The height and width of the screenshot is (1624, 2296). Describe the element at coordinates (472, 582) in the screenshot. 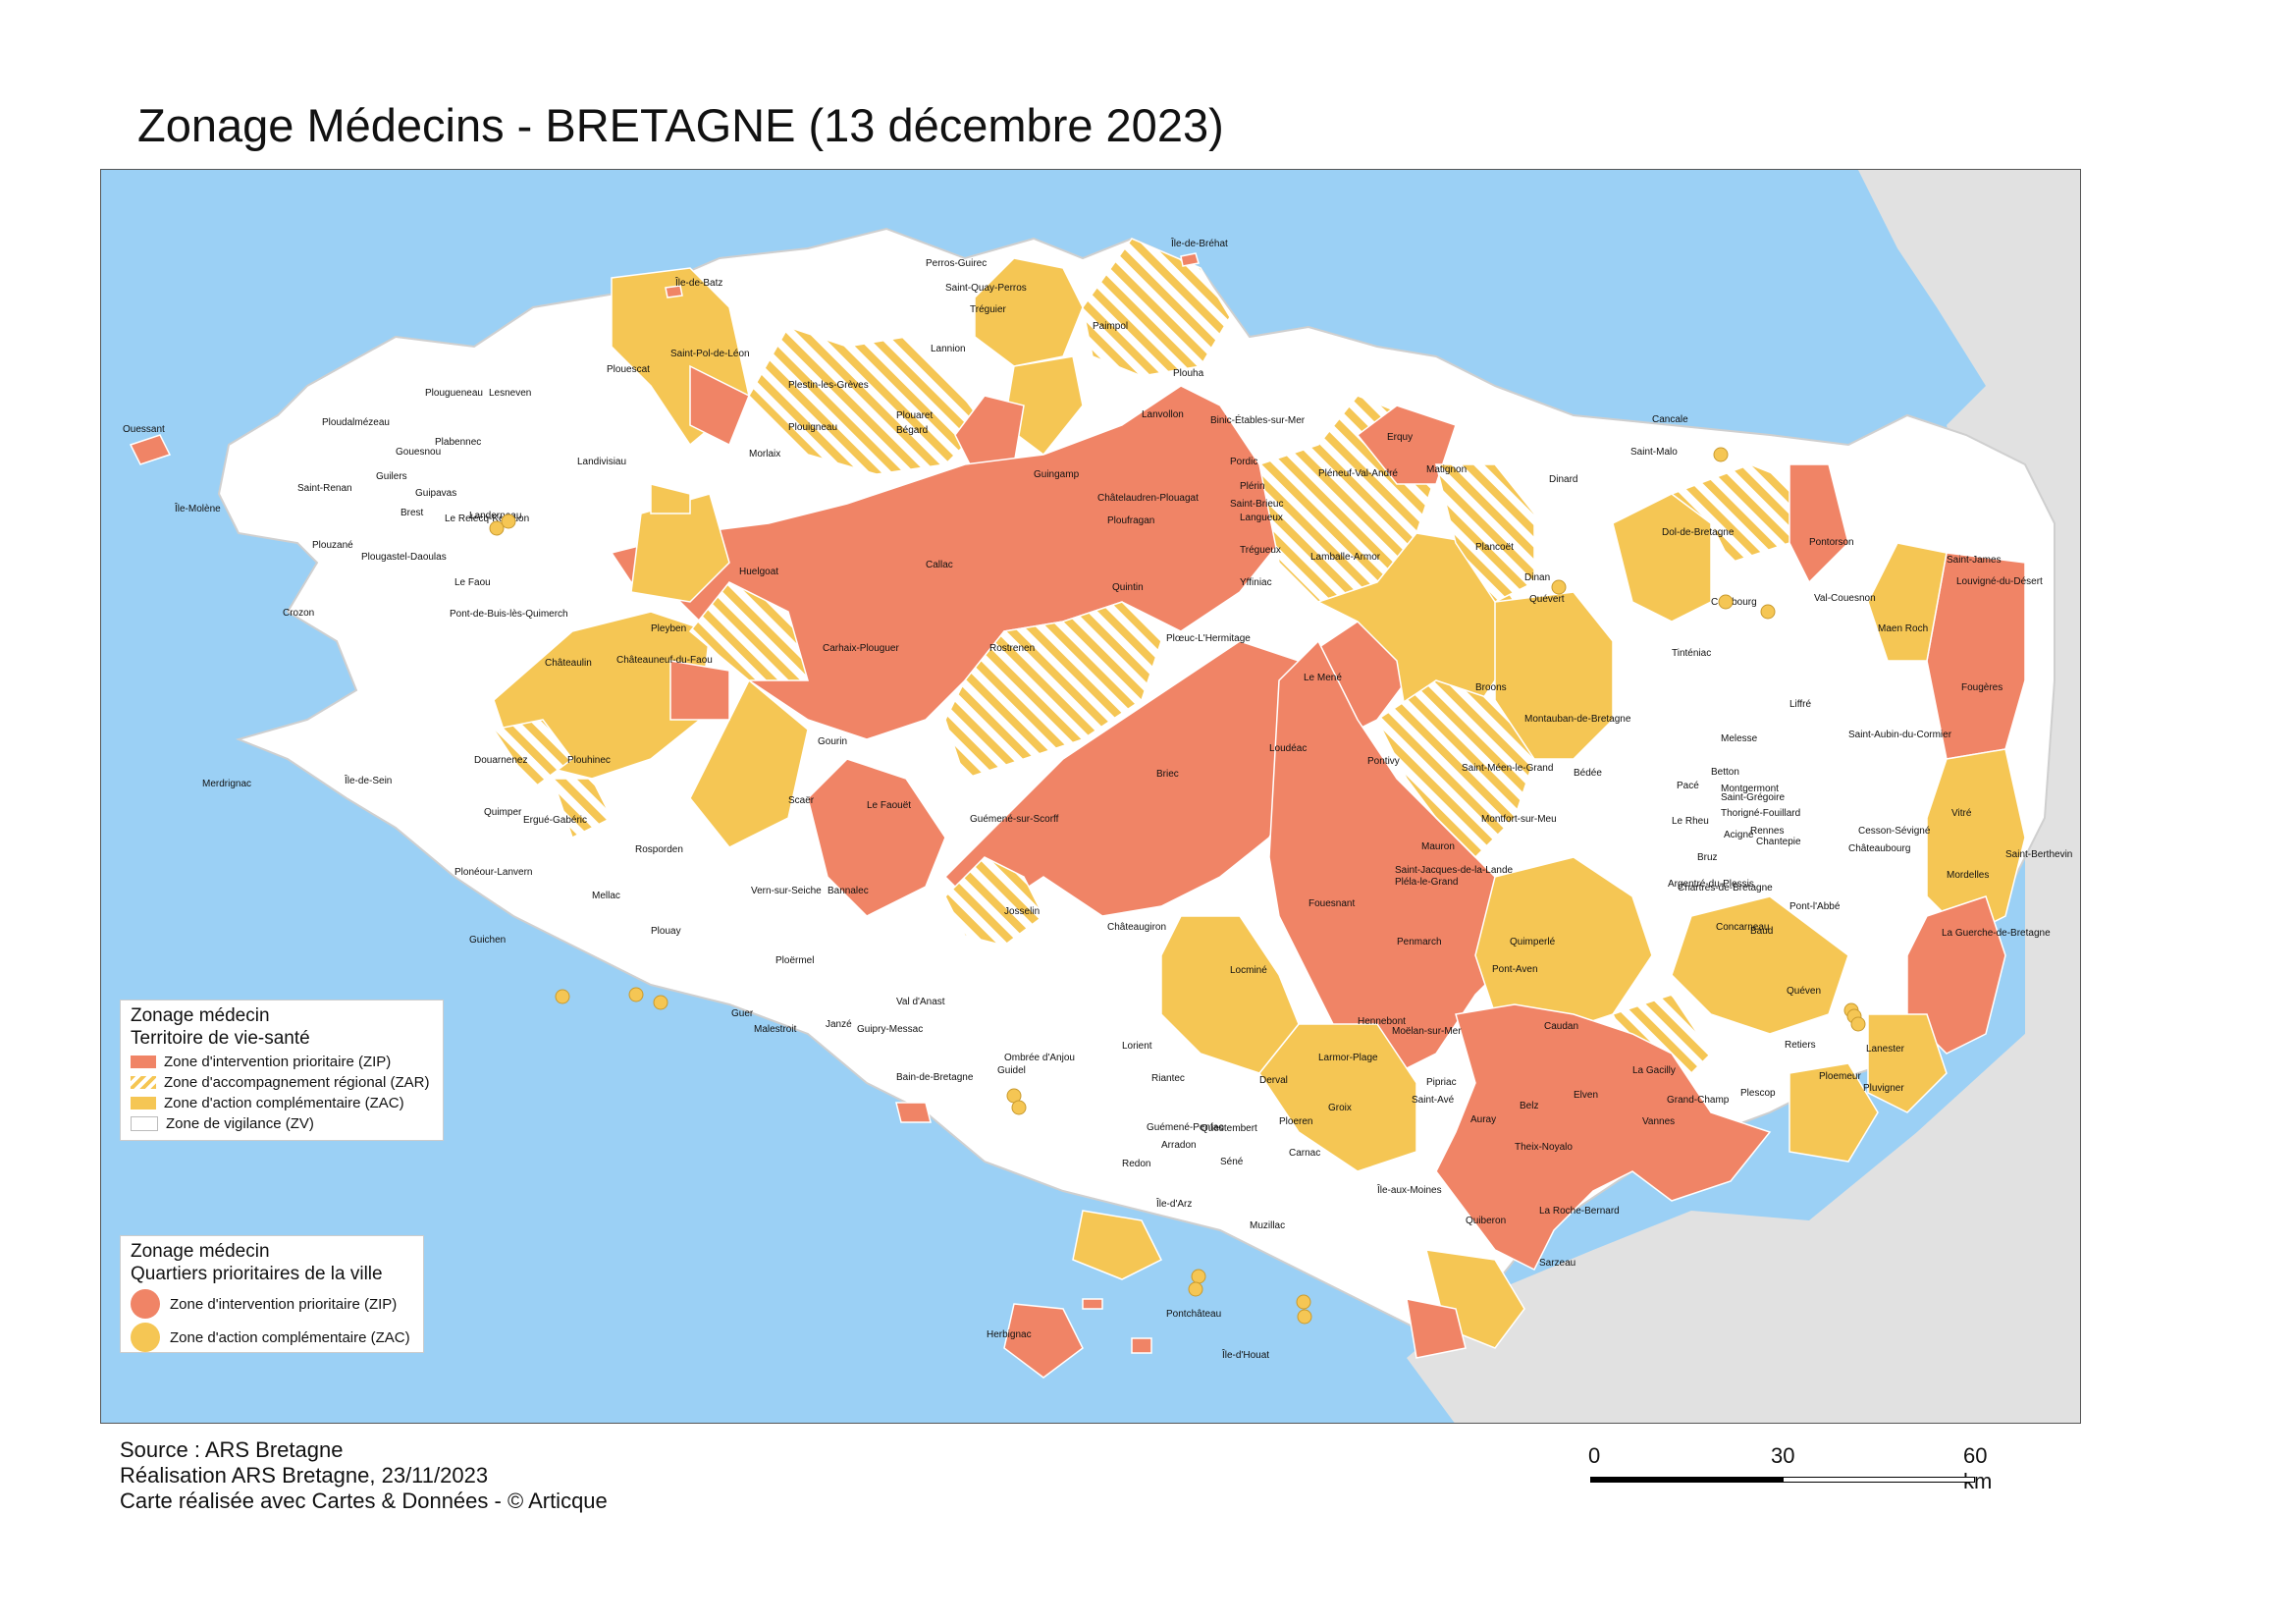

I see `place-label: Le Faou` at that location.